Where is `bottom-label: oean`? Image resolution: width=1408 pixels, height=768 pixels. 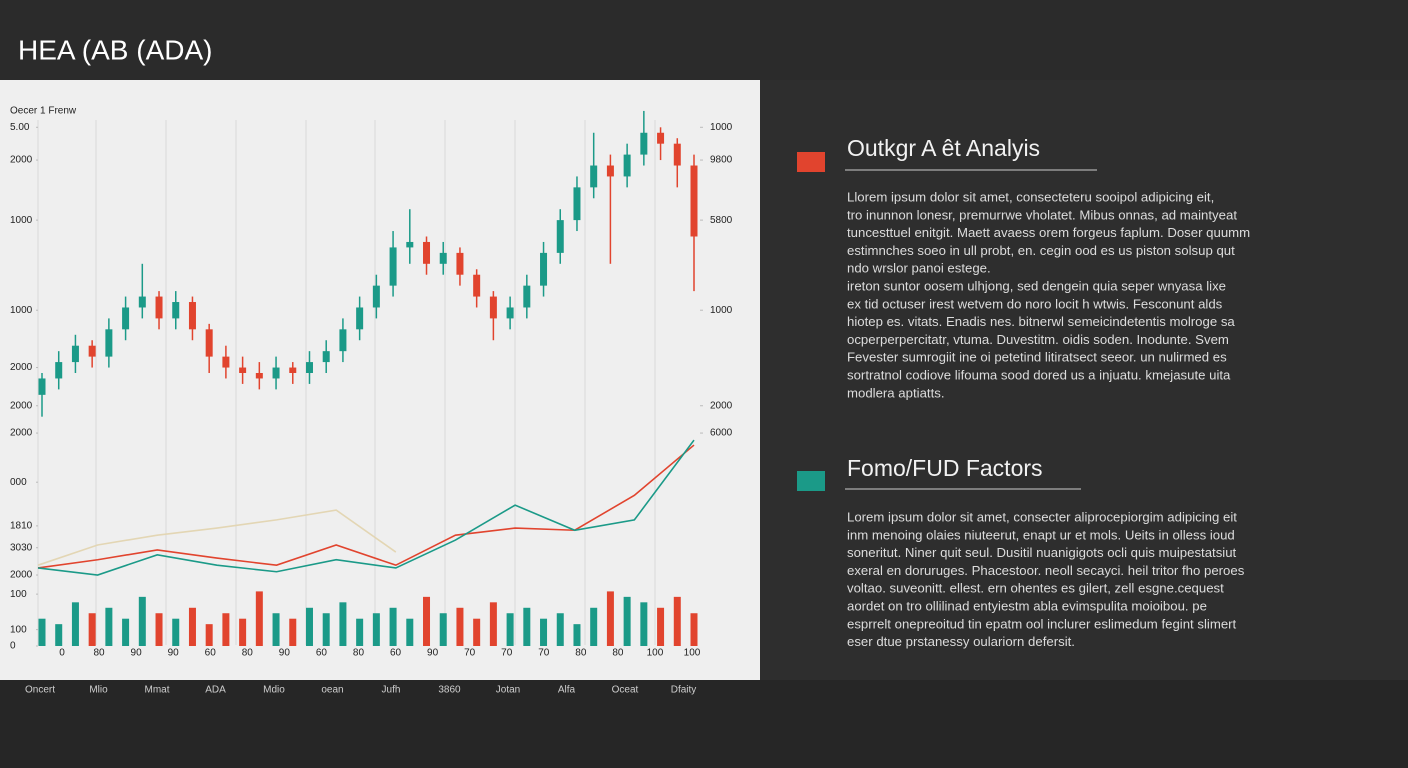 bottom-label: oean is located at coordinates (332, 690).